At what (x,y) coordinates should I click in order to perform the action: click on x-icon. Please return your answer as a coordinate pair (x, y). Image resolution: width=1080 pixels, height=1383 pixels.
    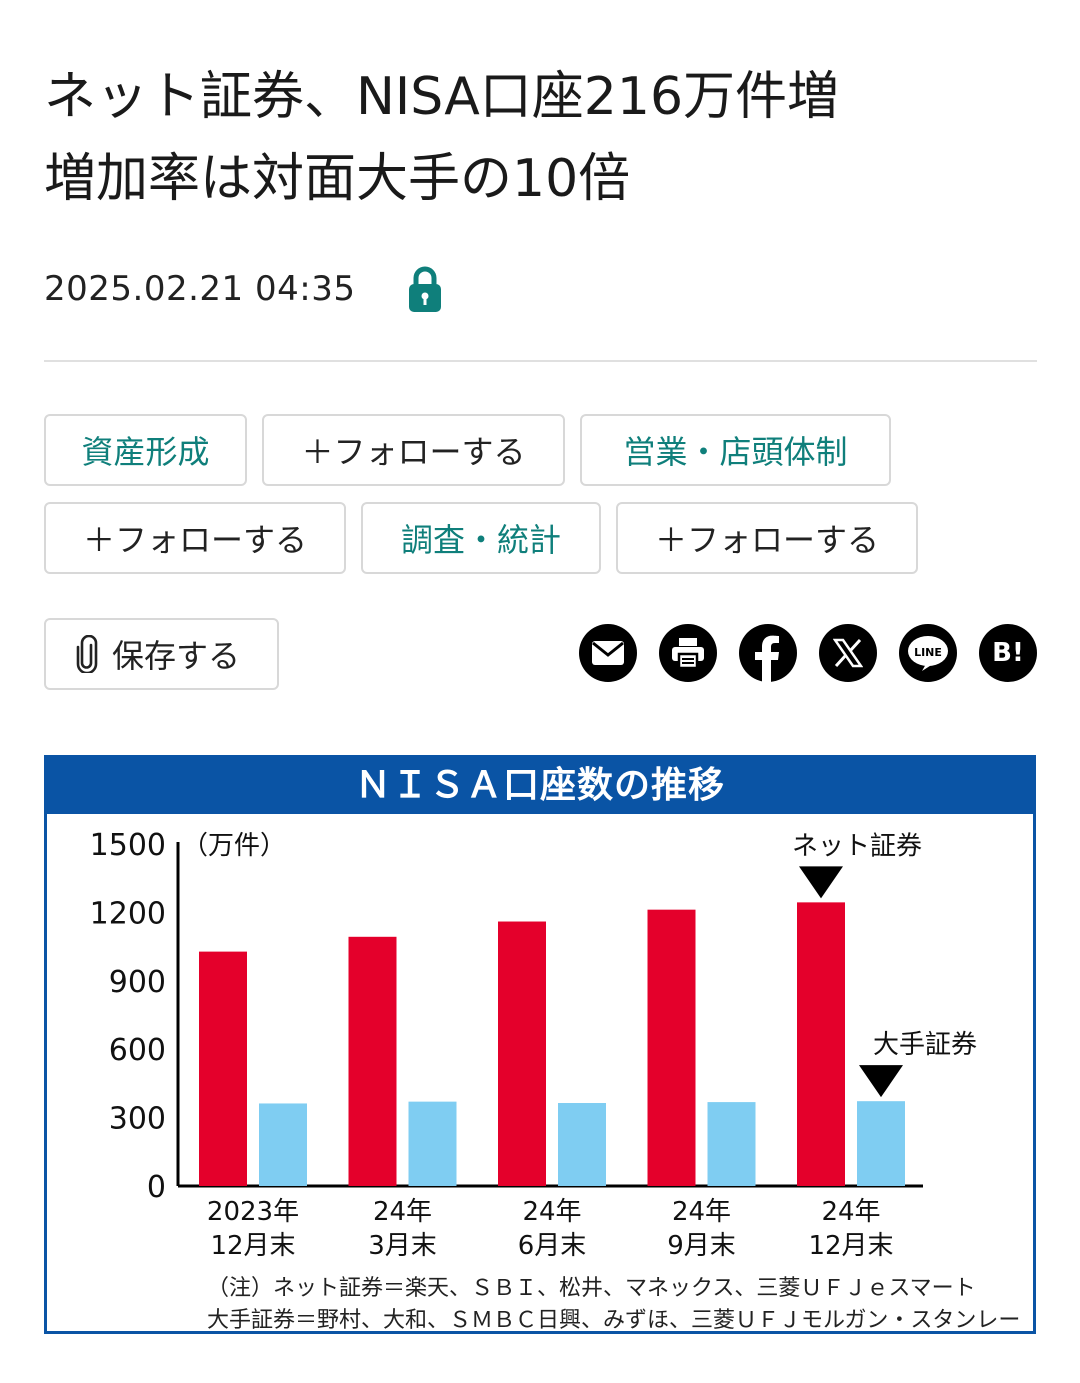
    Looking at the image, I should click on (848, 653).